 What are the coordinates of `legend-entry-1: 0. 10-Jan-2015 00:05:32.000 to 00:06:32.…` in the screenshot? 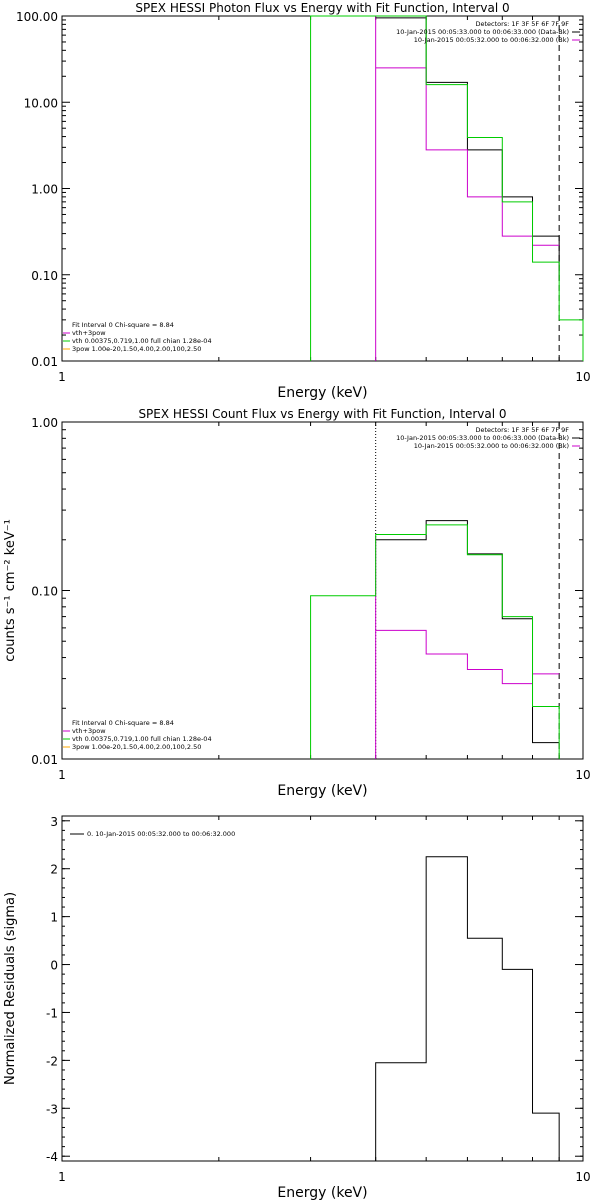 It's located at (161, 834).